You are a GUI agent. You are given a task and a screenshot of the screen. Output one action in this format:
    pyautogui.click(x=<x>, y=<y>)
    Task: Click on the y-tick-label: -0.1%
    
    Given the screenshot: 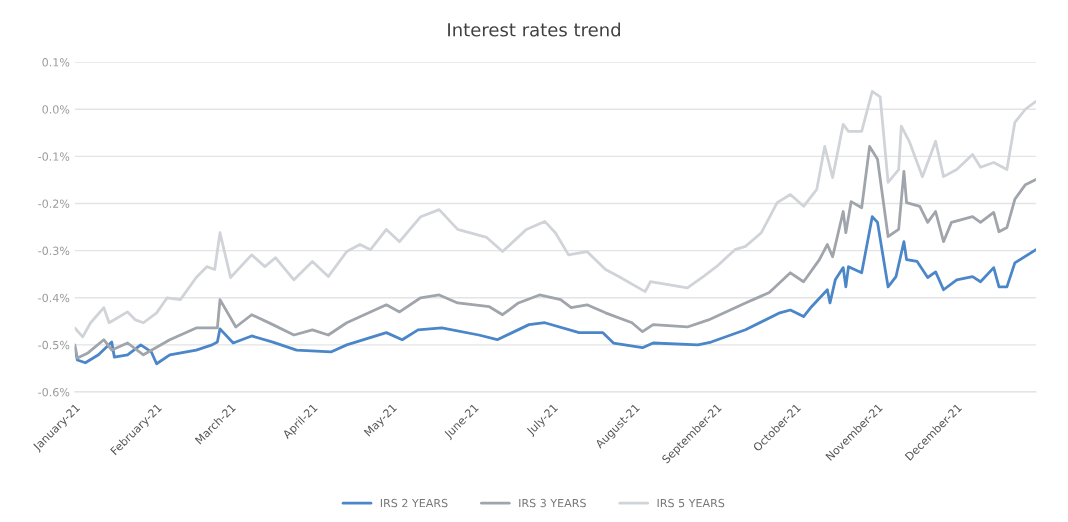 What is the action you would take?
    pyautogui.click(x=54, y=156)
    